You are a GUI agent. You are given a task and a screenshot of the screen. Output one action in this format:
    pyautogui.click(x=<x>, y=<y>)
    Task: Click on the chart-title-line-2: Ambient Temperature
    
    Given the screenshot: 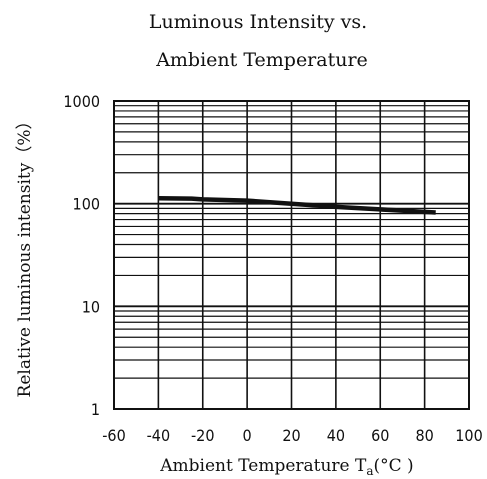 What is the action you would take?
    pyautogui.click(x=261, y=60)
    